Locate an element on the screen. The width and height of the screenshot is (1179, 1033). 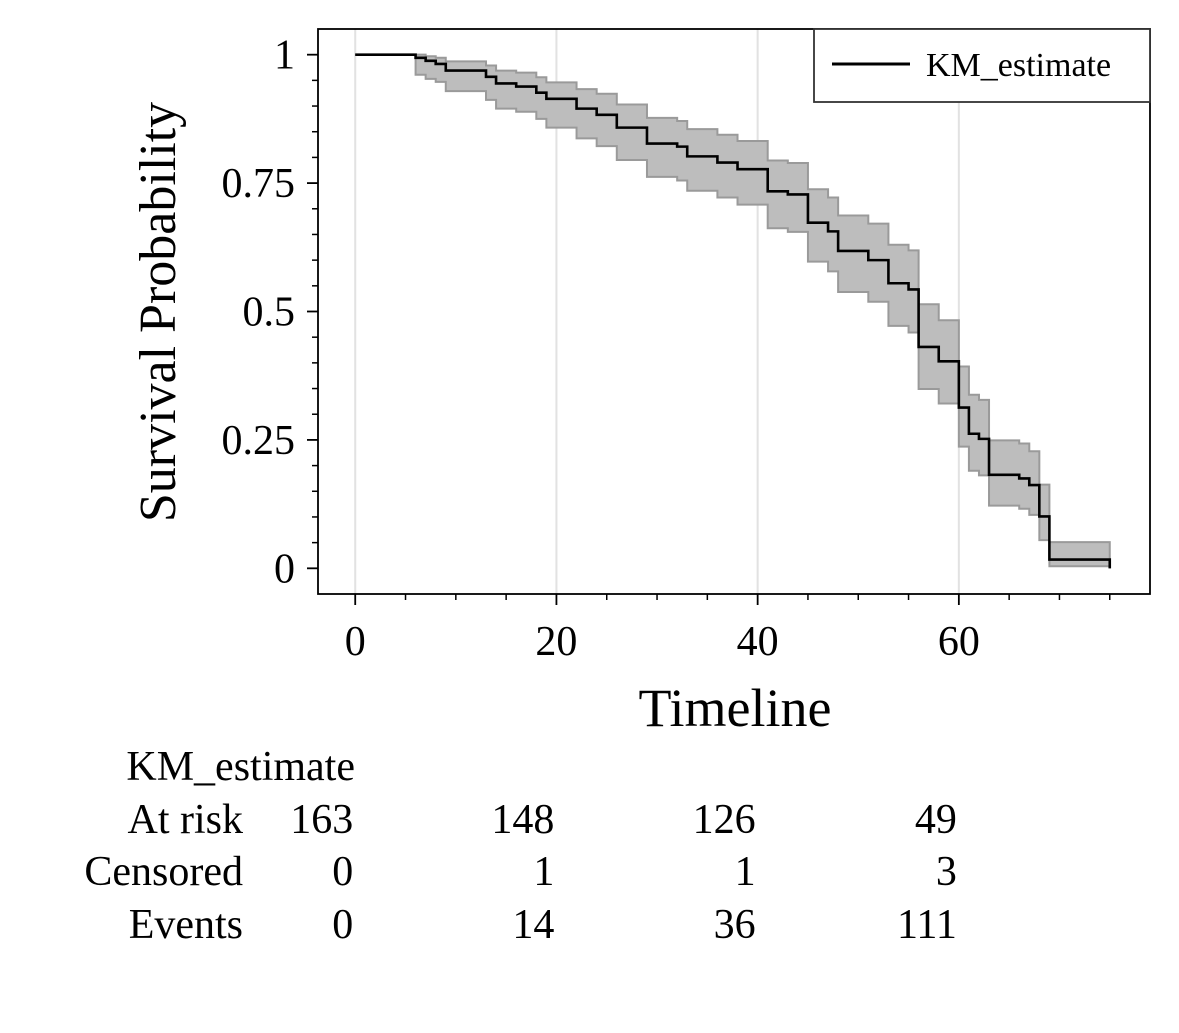
x-tick-label-1: 20 is located at coordinates (556, 642).